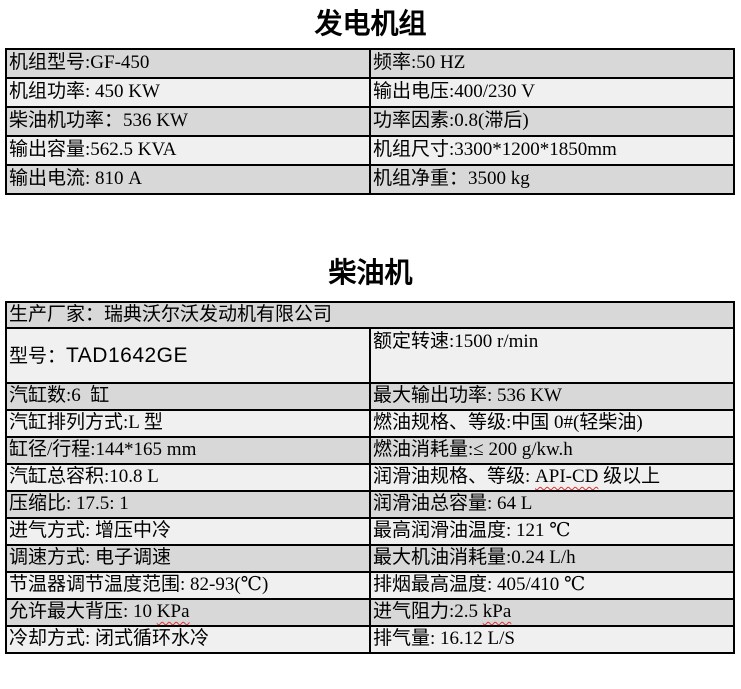 This screenshot has width=741, height=689. What do you see at coordinates (552, 504) in the screenshot?
I see `spec-cell-right: 润滑油总容量: 64 L` at bounding box center [552, 504].